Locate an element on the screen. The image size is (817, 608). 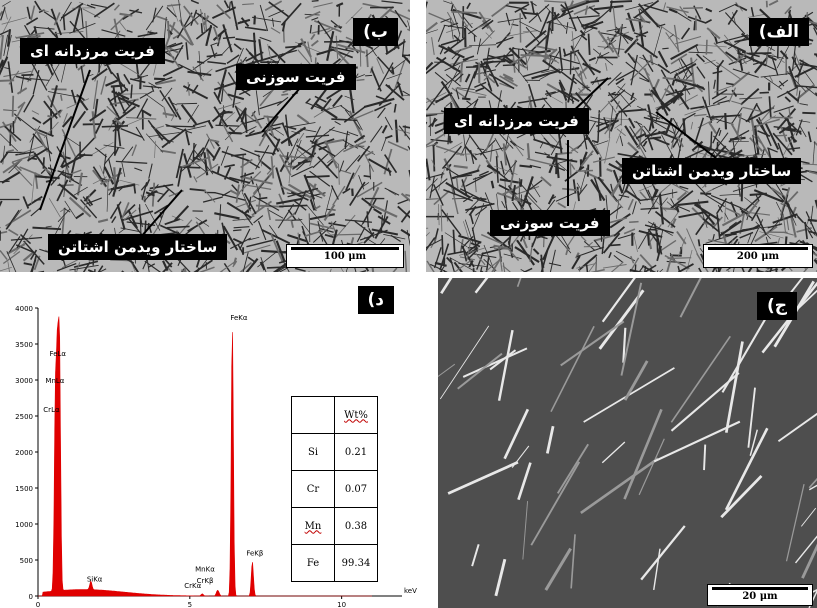
y-tick-label: 1000 is located at coordinates (24, 525).